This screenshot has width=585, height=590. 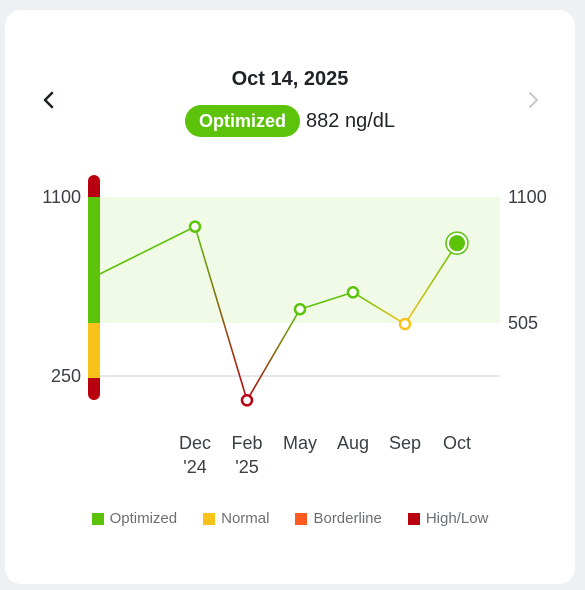 I want to click on right-tick-label: 505, so click(x=523, y=323).